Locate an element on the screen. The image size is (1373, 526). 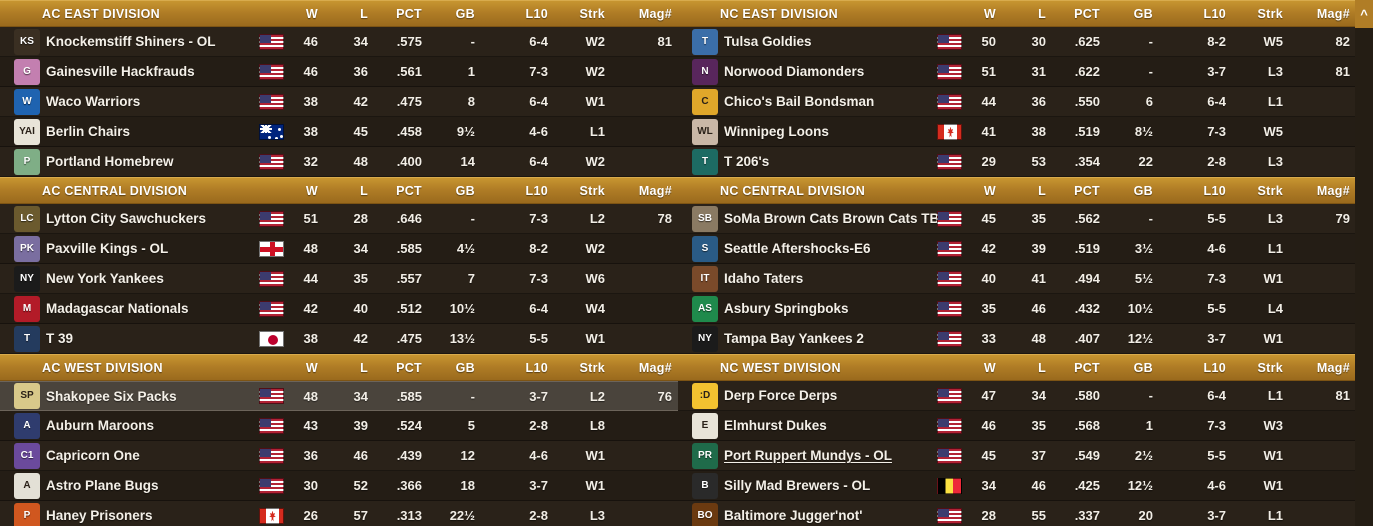
team-name: Winnipeg Loons is located at coordinates (776, 131).